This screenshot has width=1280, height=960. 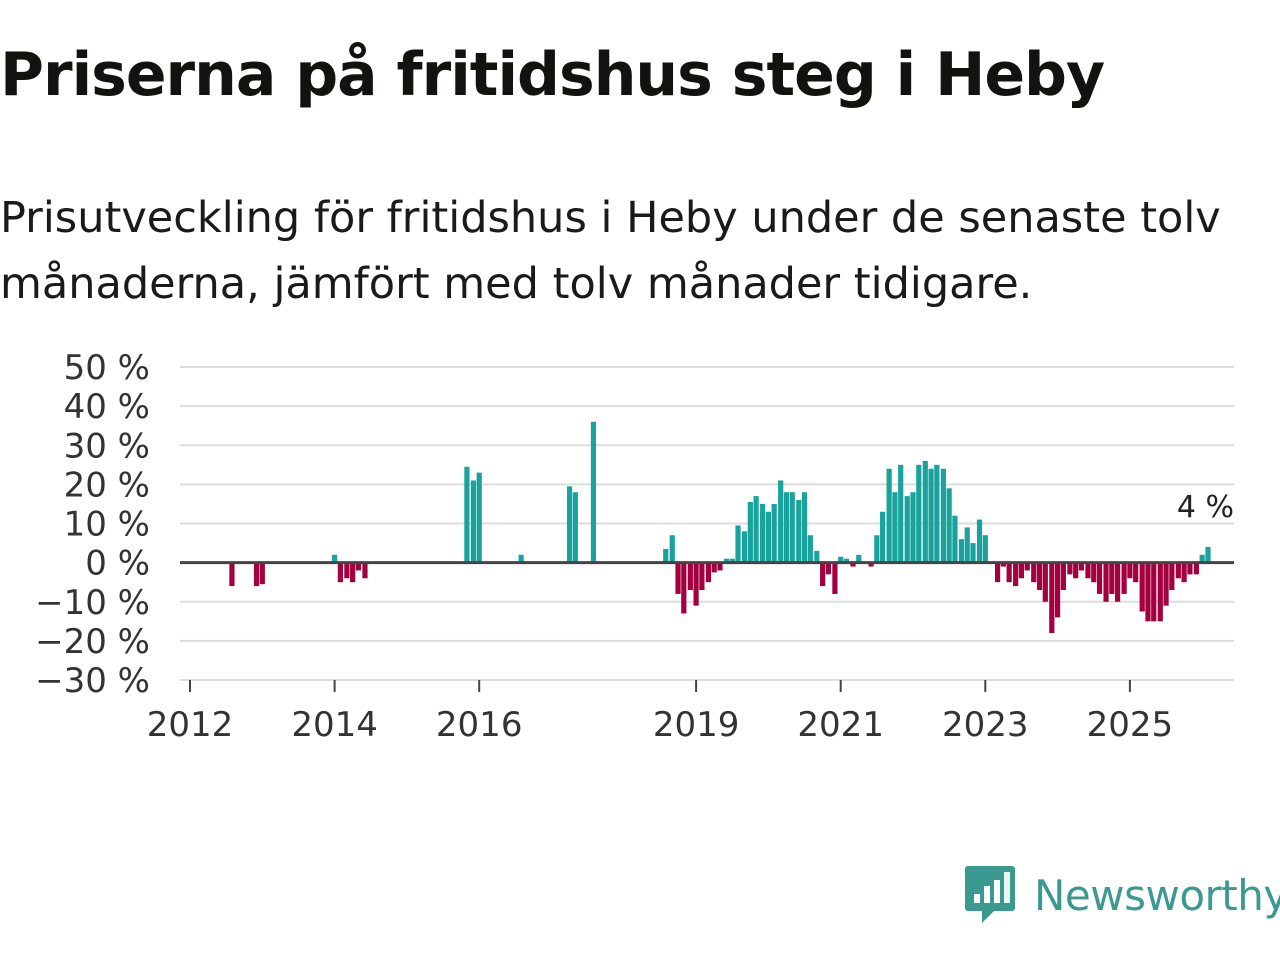 What do you see at coordinates (107, 446) in the screenshot?
I see `y-tick-label: 30 %` at bounding box center [107, 446].